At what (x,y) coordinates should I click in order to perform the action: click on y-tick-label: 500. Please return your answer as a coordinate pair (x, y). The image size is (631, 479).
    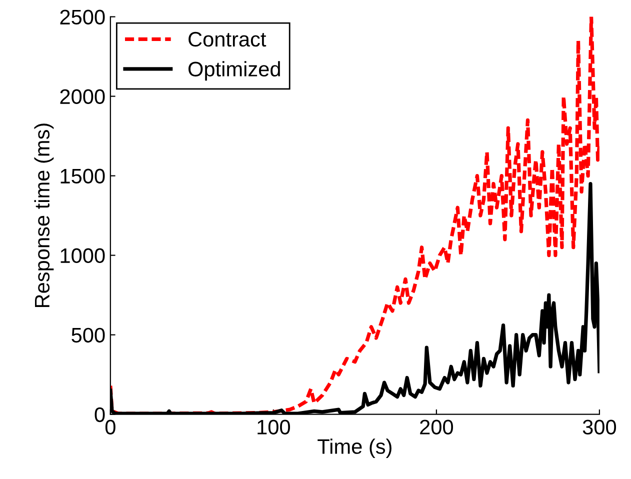
    Looking at the image, I should click on (88, 335).